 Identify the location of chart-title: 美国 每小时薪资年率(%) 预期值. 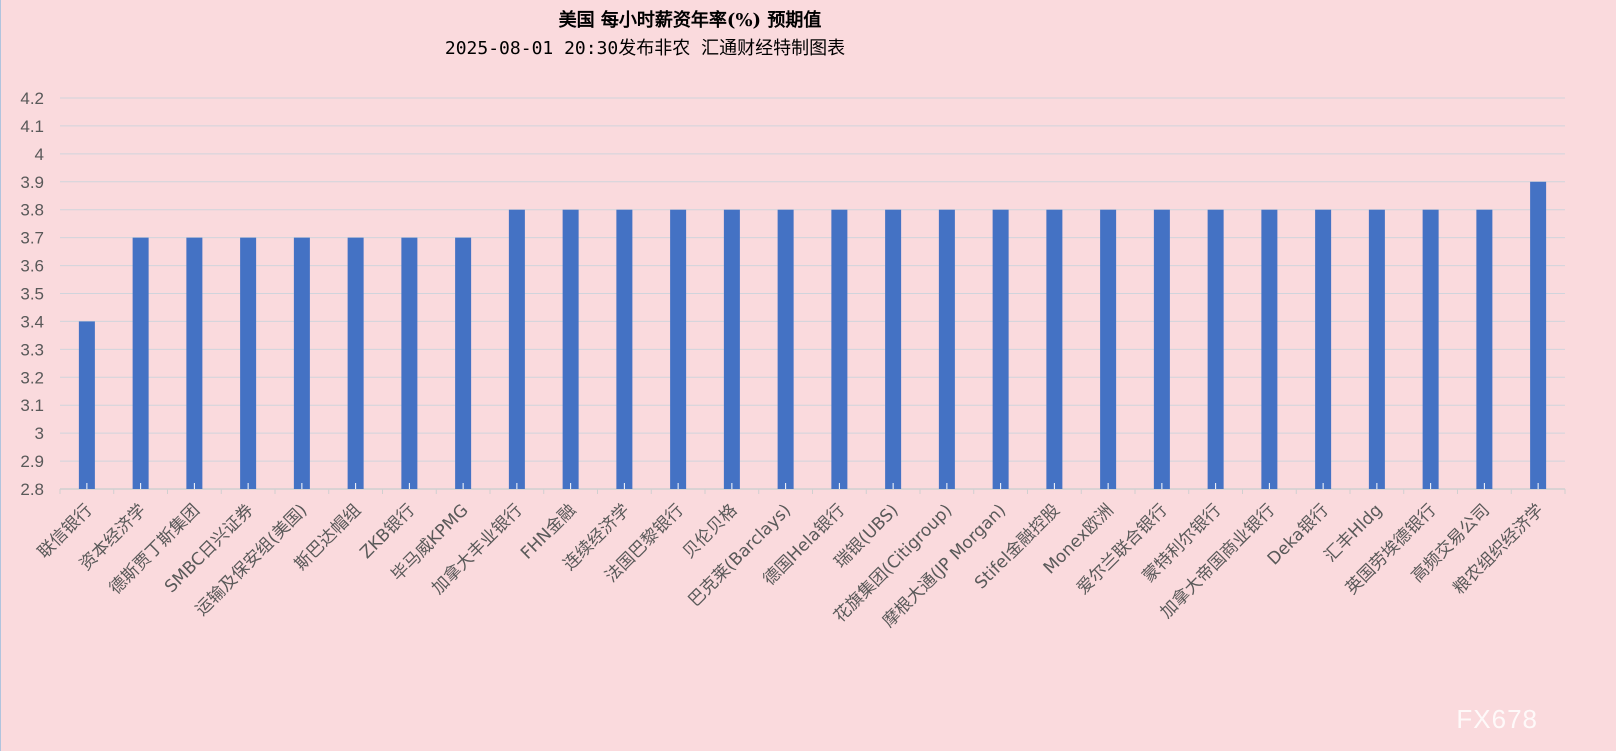
(690, 20).